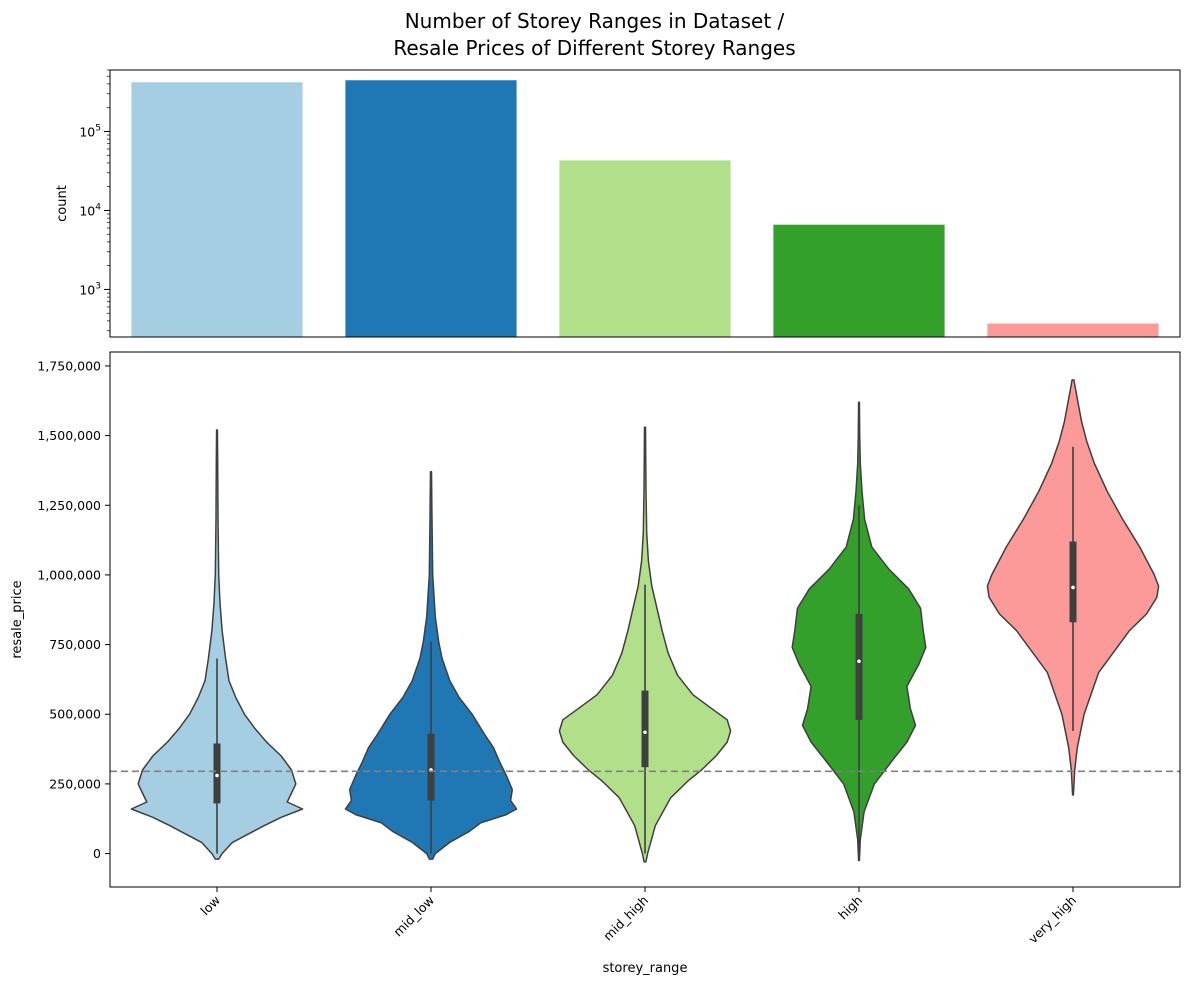 Image resolution: width=1189 pixels, height=985 pixels. I want to click on x-tick-label-mid_low: mid_low, so click(413, 916).